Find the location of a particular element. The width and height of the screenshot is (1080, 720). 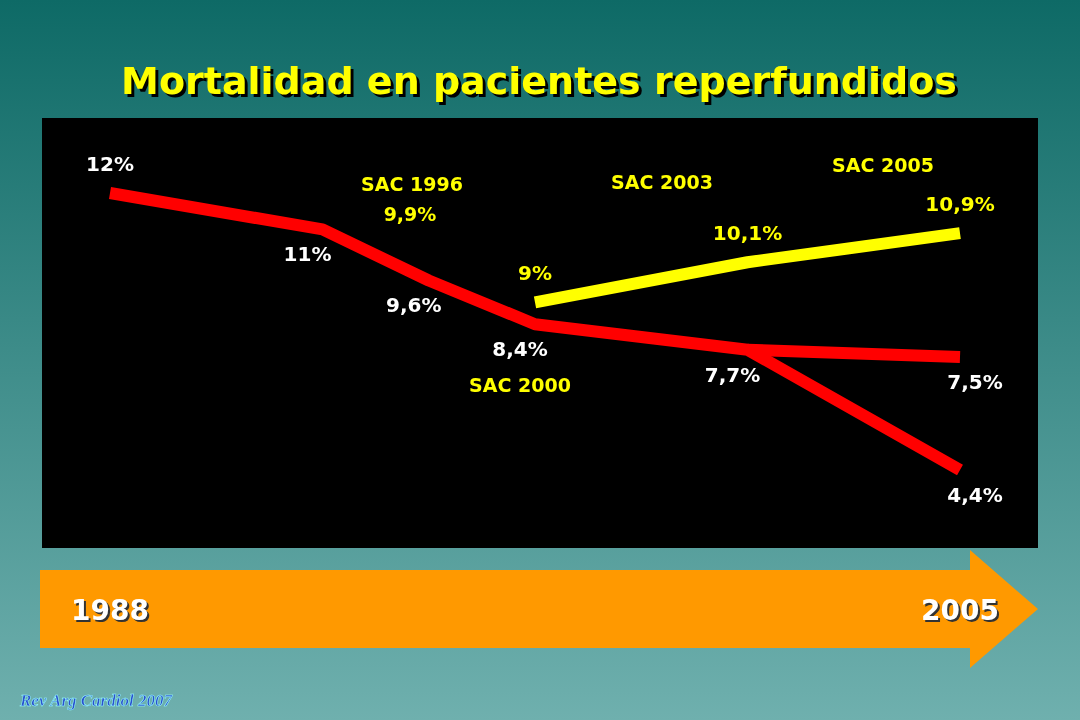

data-label: 12% is located at coordinates (110, 164).